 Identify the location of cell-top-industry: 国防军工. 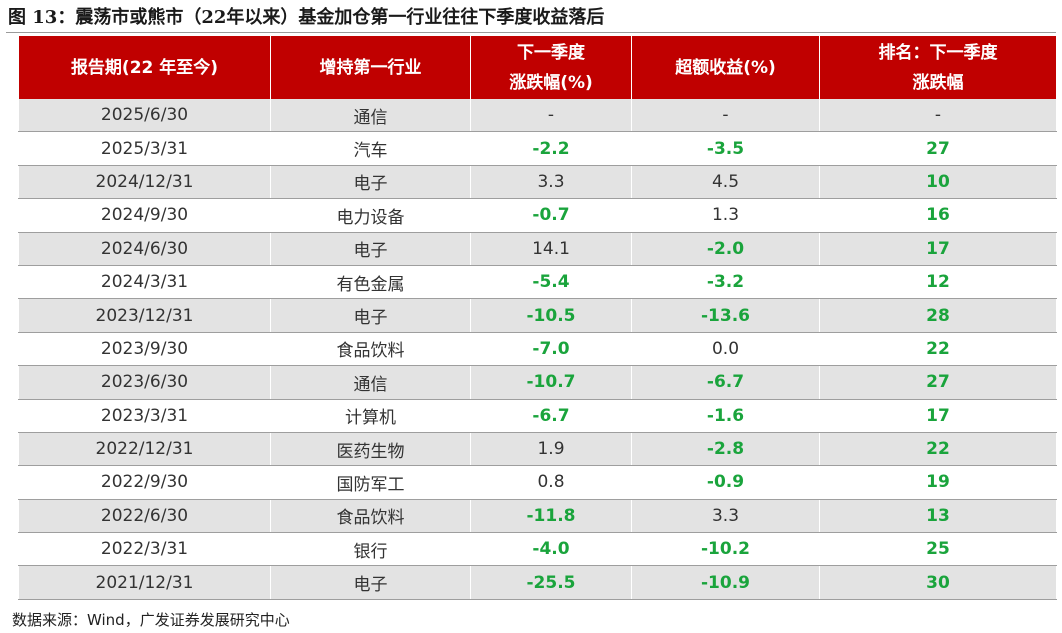
(370, 482).